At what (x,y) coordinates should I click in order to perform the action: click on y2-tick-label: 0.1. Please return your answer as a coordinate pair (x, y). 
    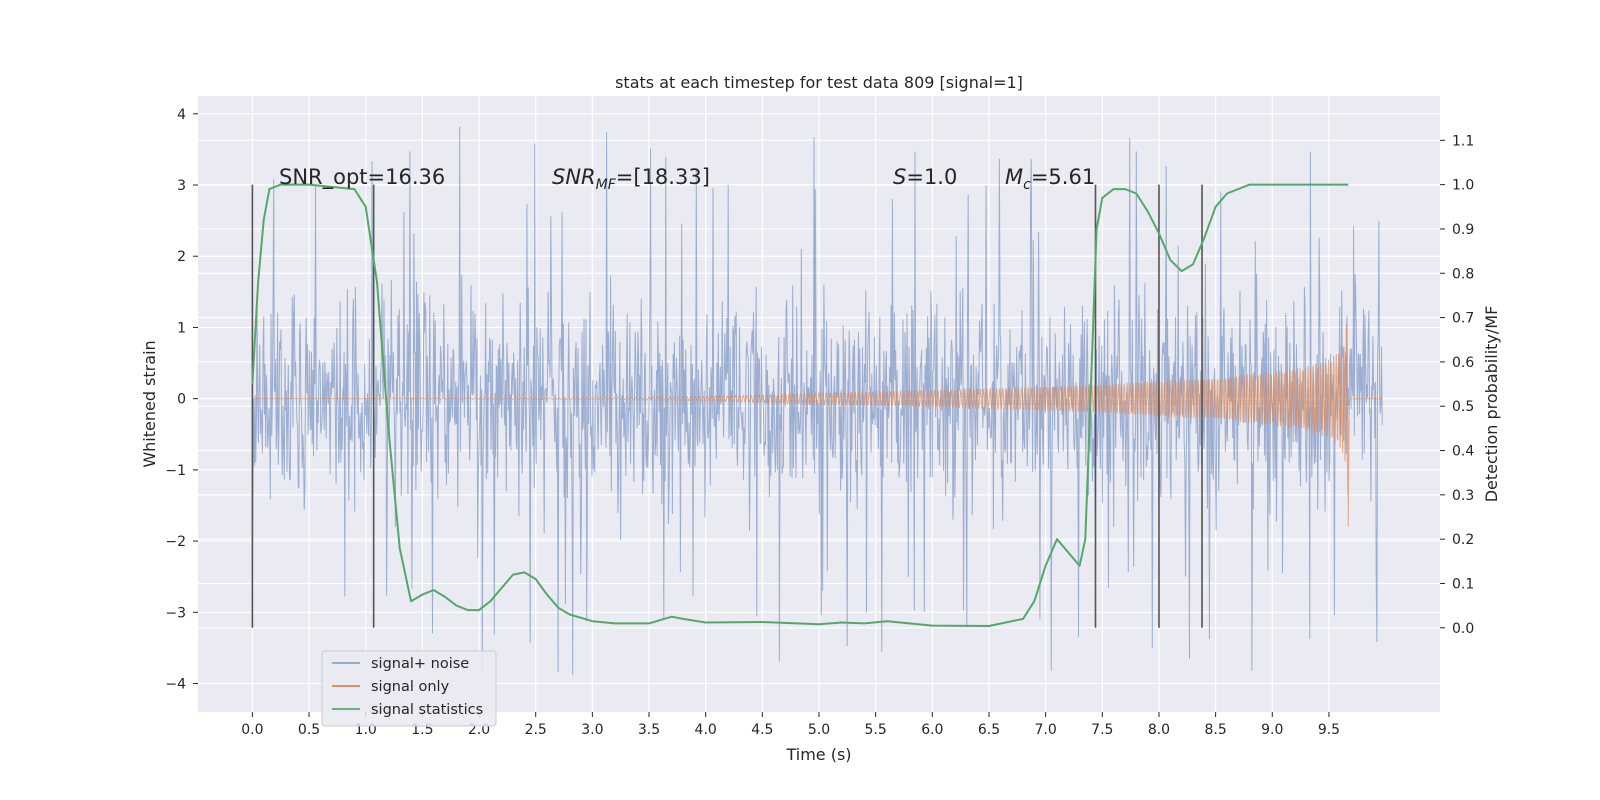
    Looking at the image, I should click on (1463, 584).